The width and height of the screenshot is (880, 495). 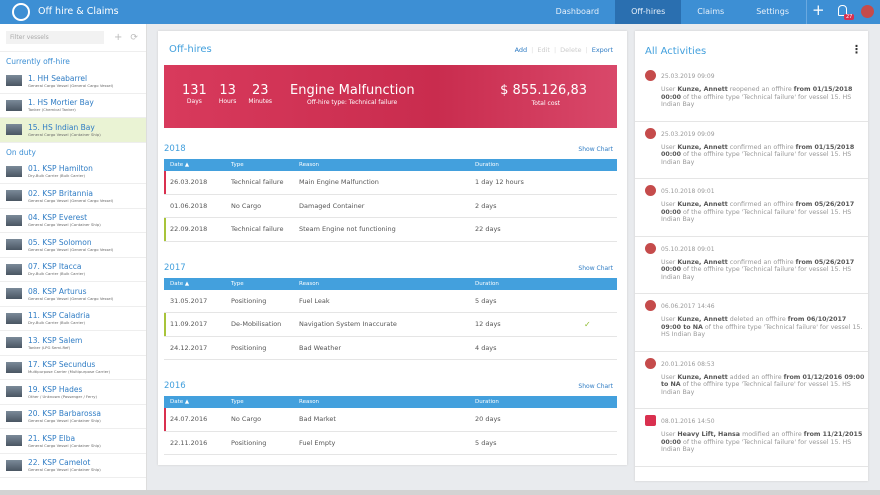 I want to click on text-part: added an offhire, so click(x=755, y=377).